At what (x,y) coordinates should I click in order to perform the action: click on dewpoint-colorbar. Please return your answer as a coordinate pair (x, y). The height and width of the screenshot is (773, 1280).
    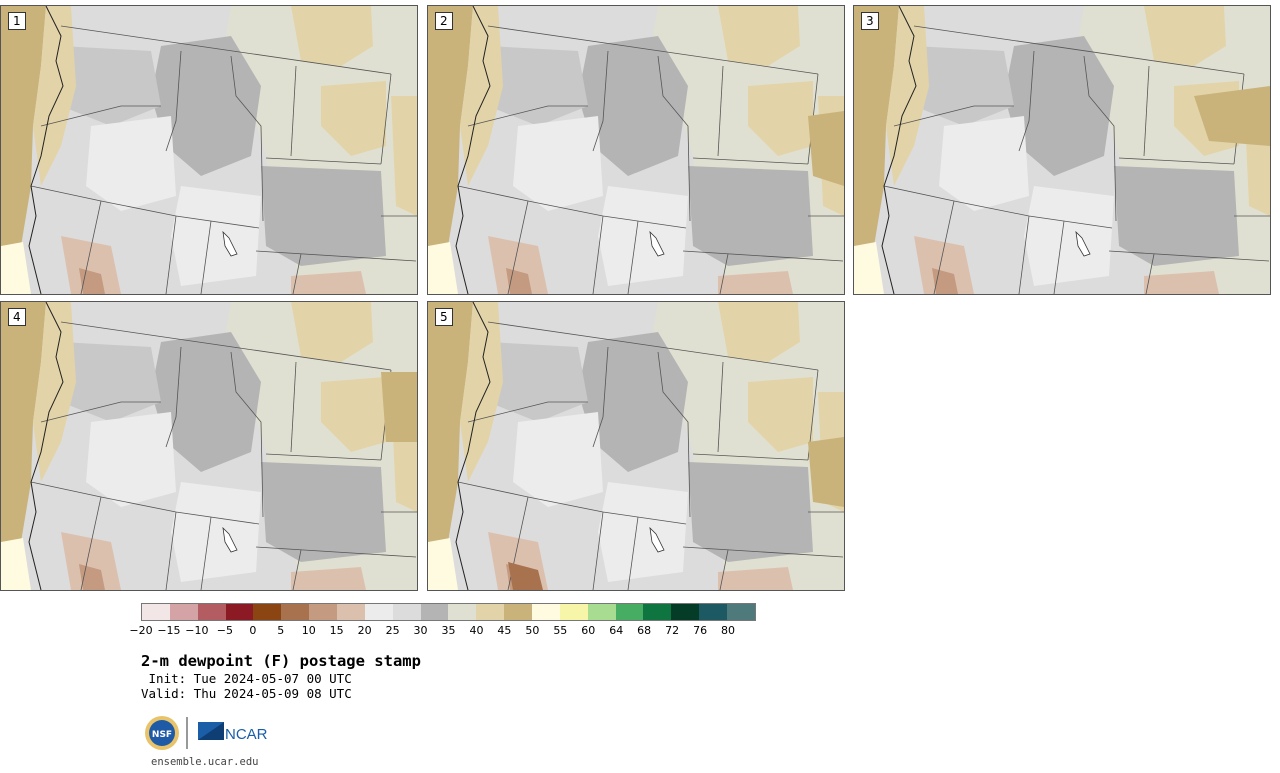
    Looking at the image, I should click on (448, 612).